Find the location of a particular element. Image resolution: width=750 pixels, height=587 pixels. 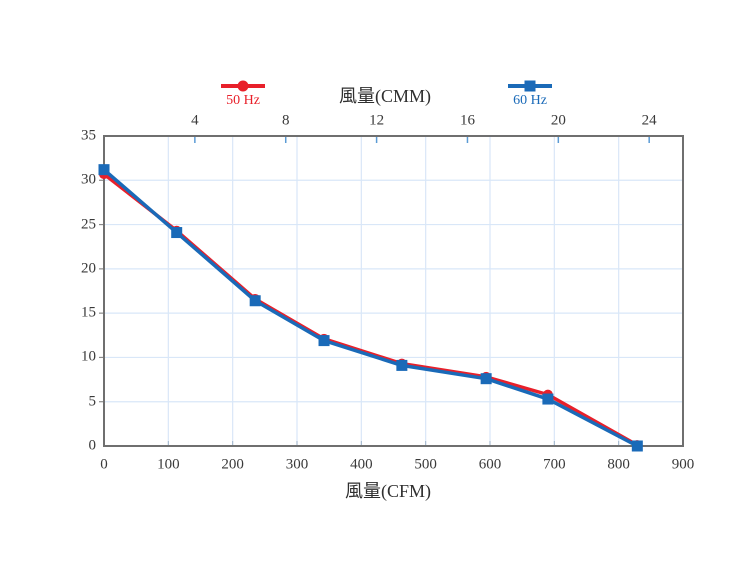

top-axis-title: 風量(CMM) is located at coordinates (384, 96).